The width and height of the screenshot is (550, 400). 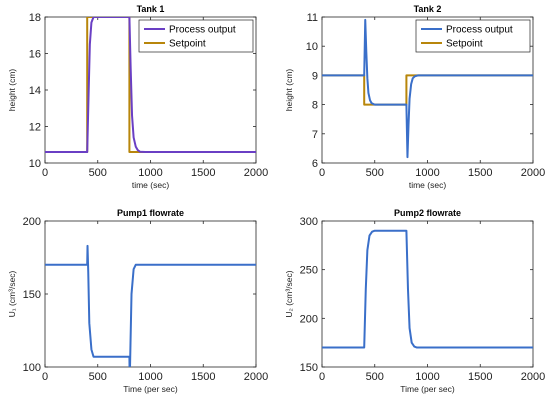 What do you see at coordinates (315, 135) in the screenshot?
I see `y-tick-label: 7` at bounding box center [315, 135].